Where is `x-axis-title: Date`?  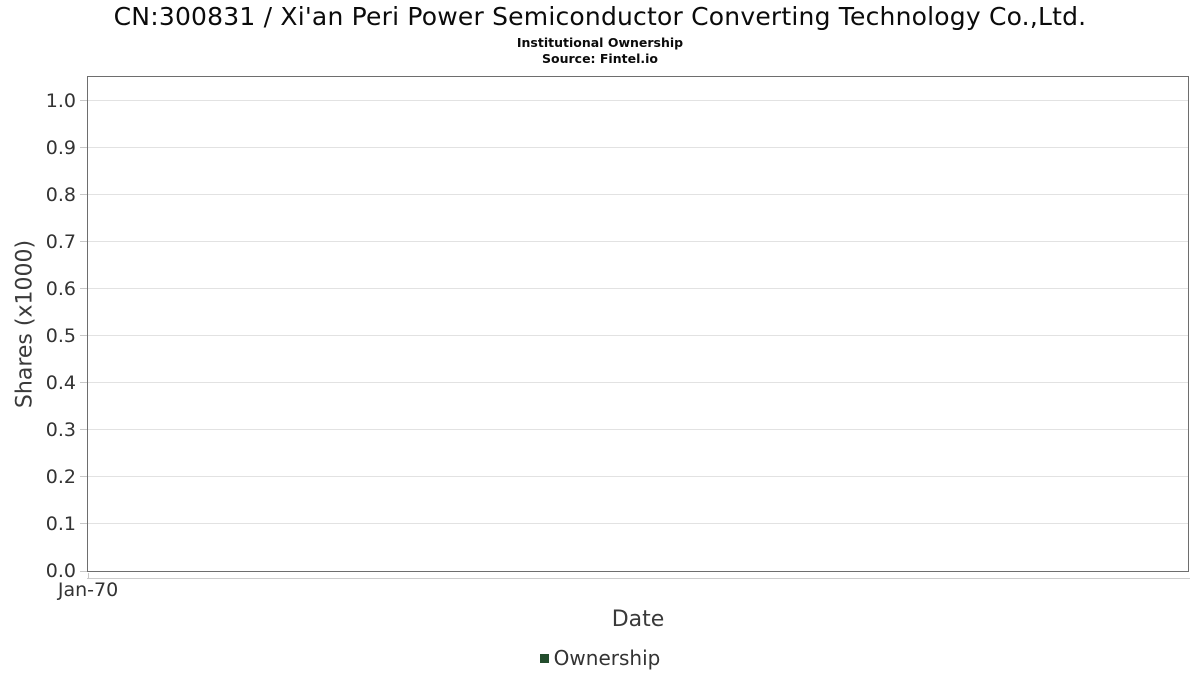
x-axis-title: Date is located at coordinates (638, 619).